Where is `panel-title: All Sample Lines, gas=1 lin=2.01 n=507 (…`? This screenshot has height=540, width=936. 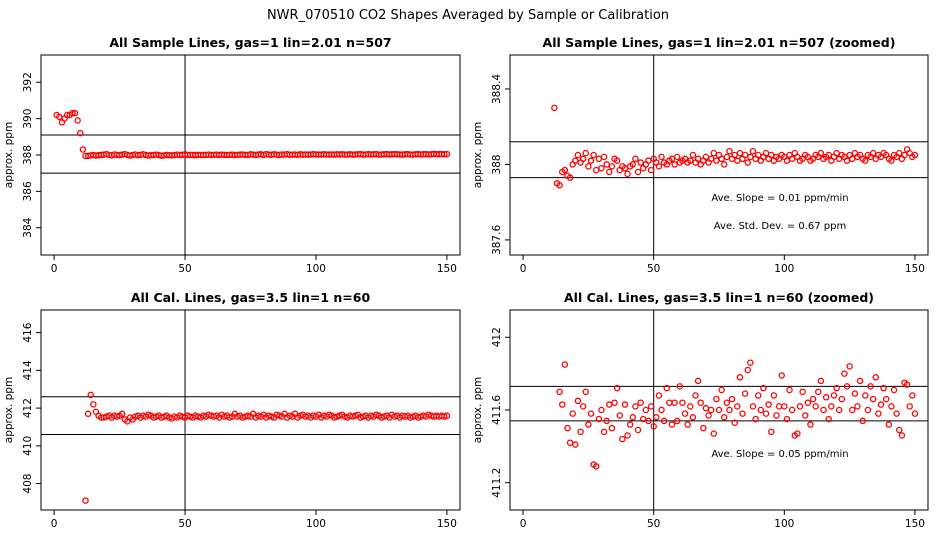 panel-title: All Sample Lines, gas=1 lin=2.01 n=507 (… is located at coordinates (719, 42).